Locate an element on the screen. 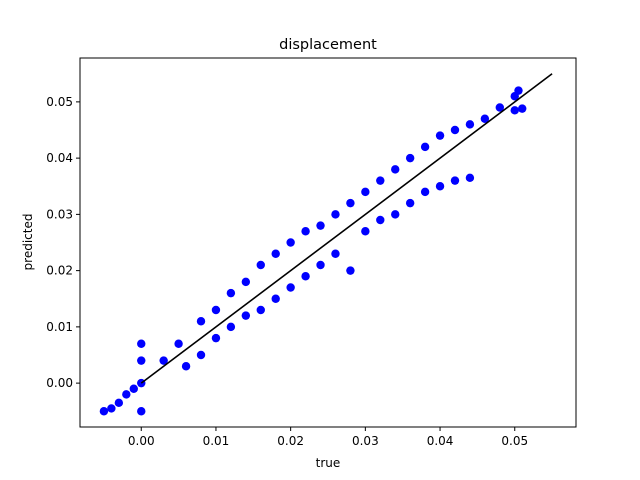  y-axis-label: predicted is located at coordinates (28, 242).